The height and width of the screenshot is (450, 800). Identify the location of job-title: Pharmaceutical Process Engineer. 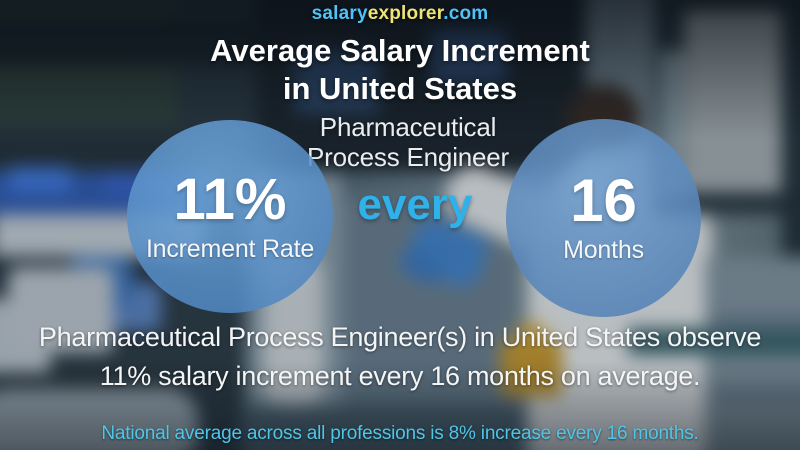
(404, 142).